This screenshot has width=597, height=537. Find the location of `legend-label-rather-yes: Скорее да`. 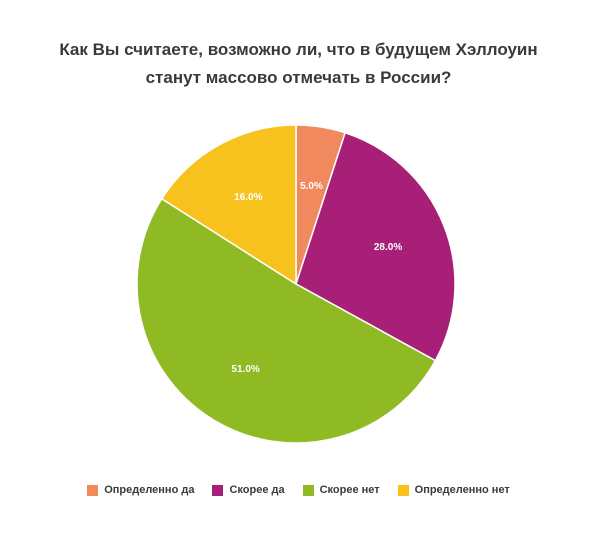

legend-label-rather-yes: Скорее да is located at coordinates (257, 490).